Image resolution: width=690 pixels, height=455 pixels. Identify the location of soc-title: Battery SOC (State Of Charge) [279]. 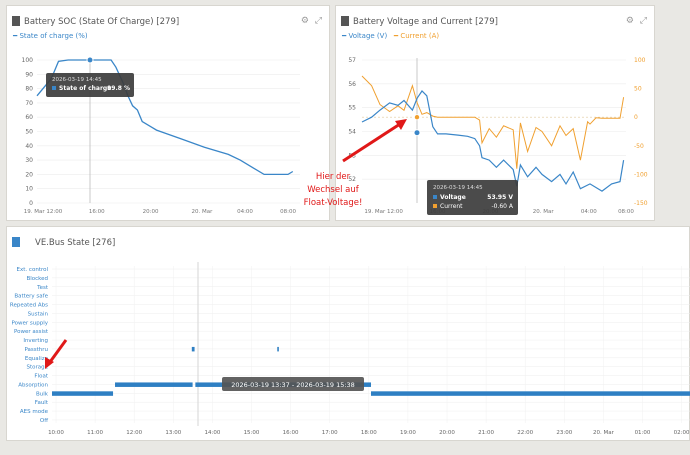
(102, 22).